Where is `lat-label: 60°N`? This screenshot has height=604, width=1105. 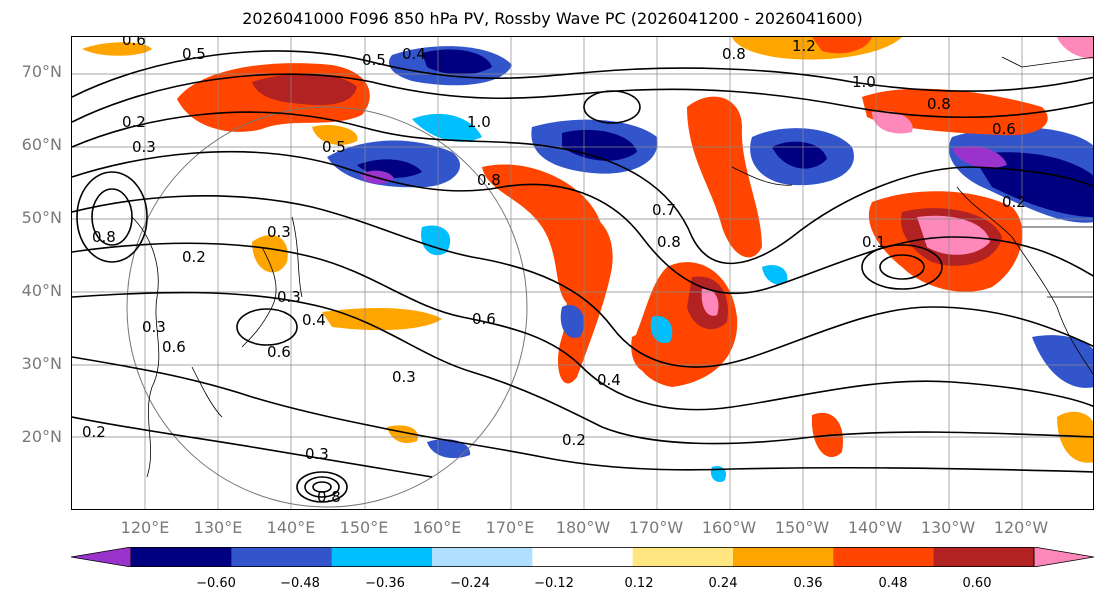 lat-label: 60°N is located at coordinates (41, 144).